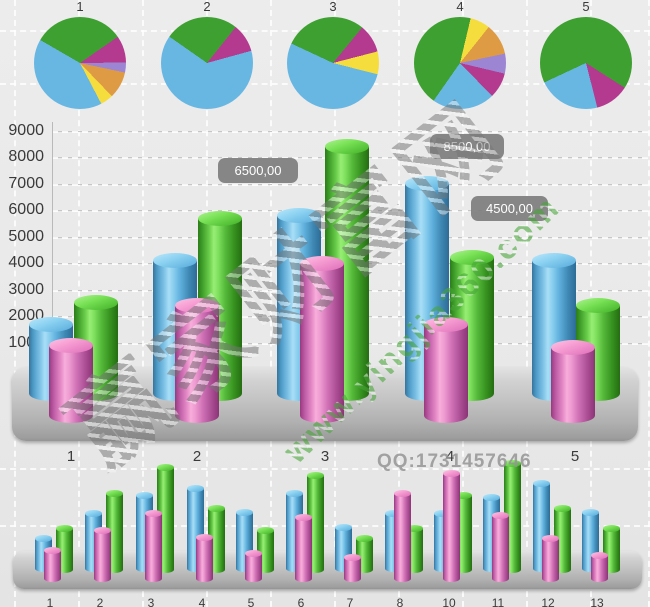 This screenshot has height=607, width=650. Describe the element at coordinates (575, 456) in the screenshot. I see `main-category-label: 5` at that location.